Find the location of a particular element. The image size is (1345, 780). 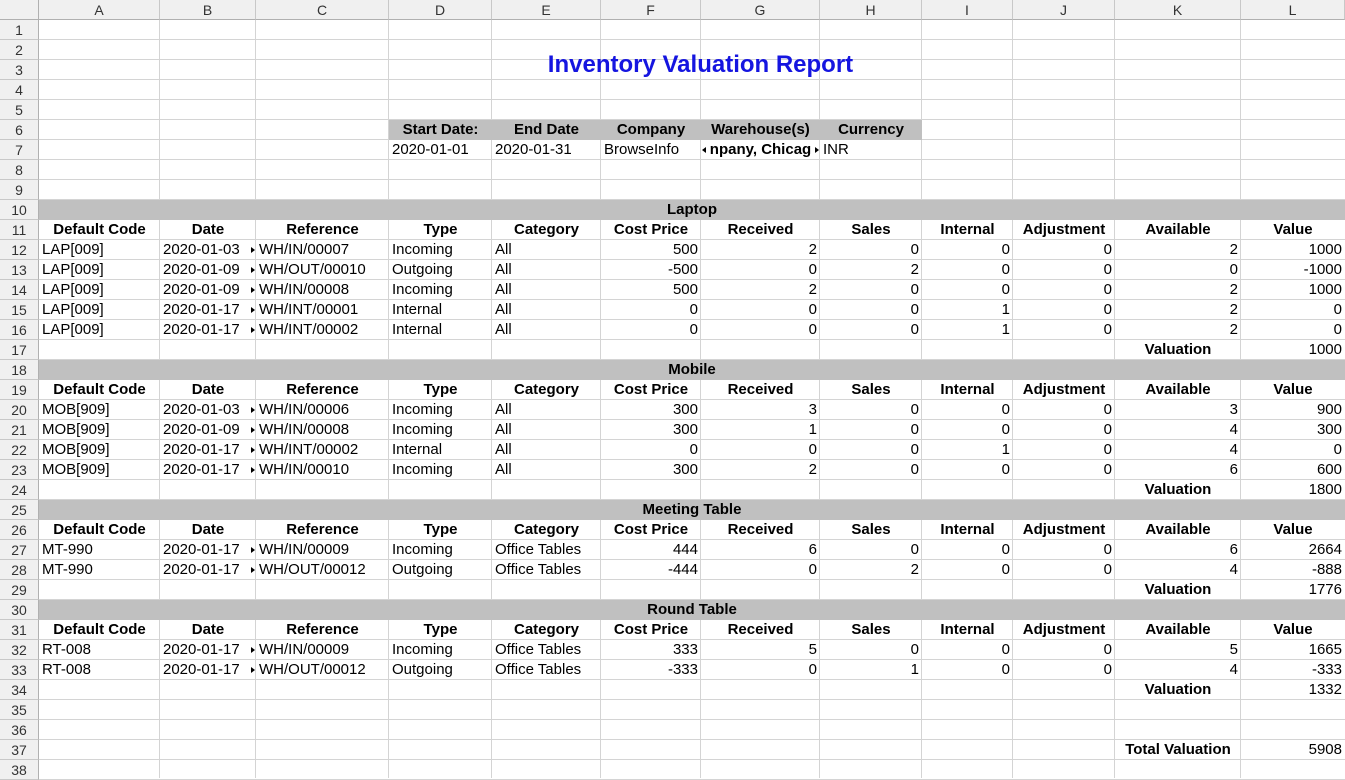

row-header-2: 2 is located at coordinates (19, 50).